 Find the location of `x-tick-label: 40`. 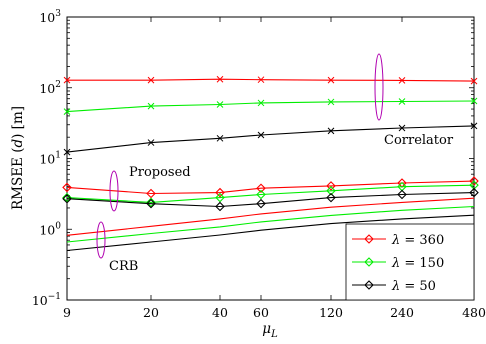

x-tick-label: 40 is located at coordinates (220, 312).